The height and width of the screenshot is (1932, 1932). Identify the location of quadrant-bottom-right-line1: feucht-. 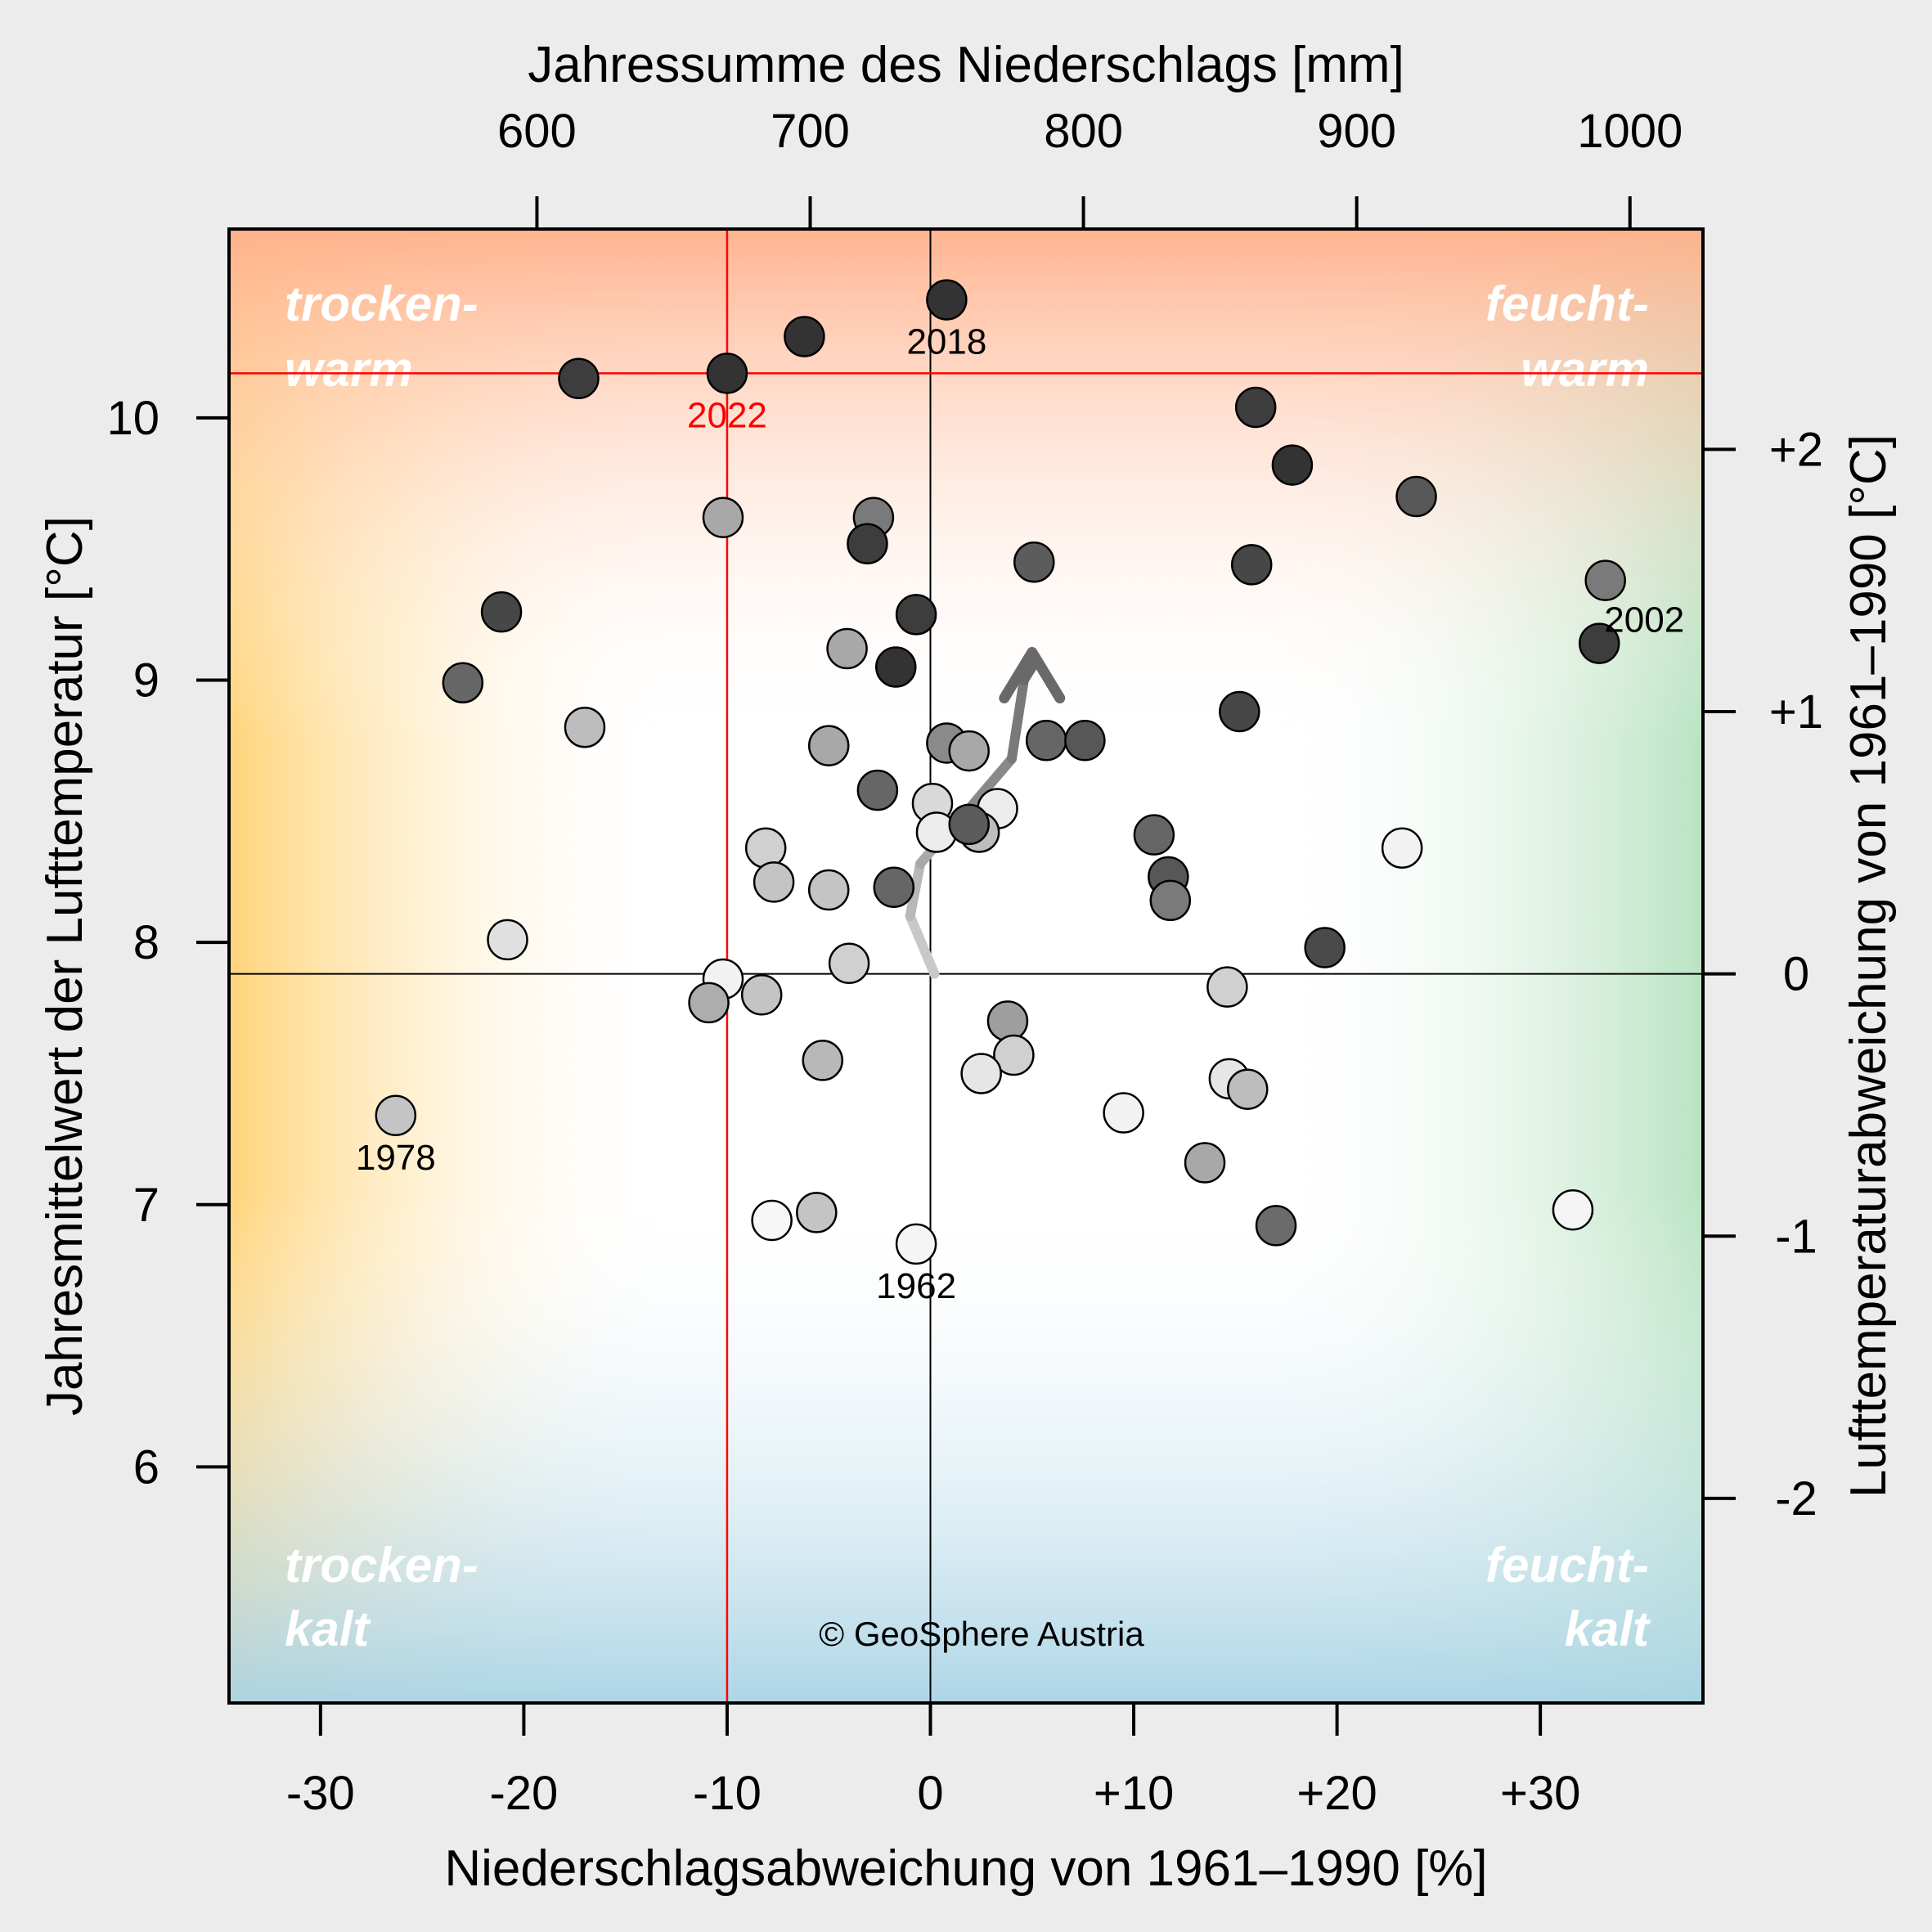
(1567, 1565).